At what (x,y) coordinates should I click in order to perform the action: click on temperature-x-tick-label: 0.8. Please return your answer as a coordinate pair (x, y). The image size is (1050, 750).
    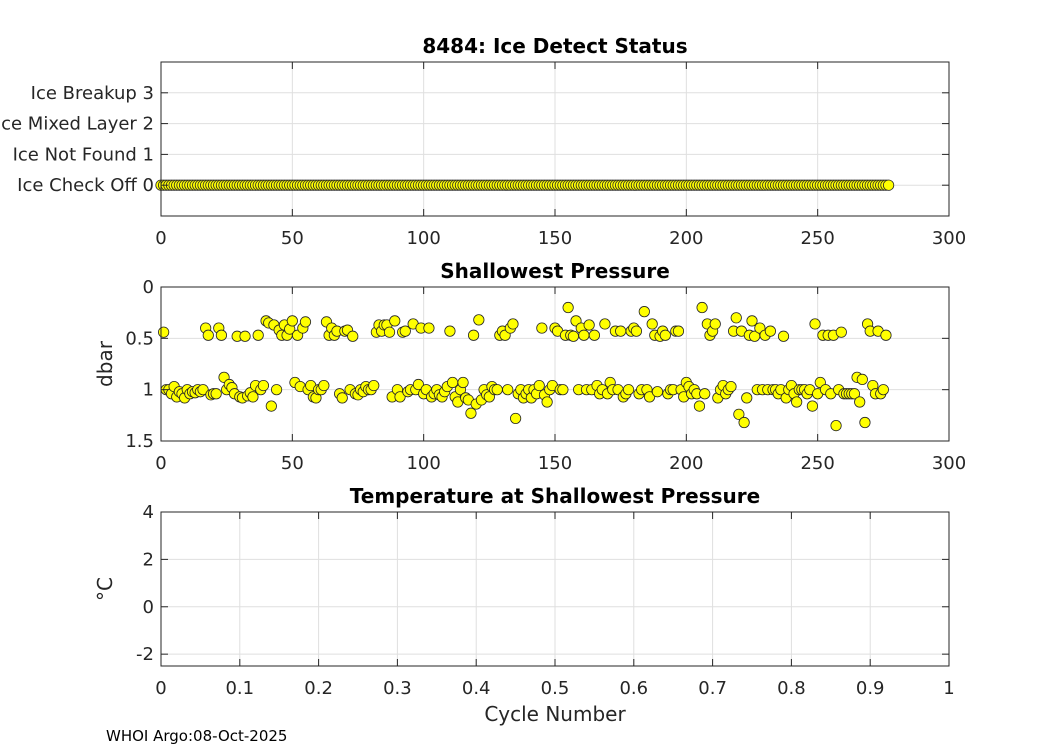
    Looking at the image, I should click on (791, 688).